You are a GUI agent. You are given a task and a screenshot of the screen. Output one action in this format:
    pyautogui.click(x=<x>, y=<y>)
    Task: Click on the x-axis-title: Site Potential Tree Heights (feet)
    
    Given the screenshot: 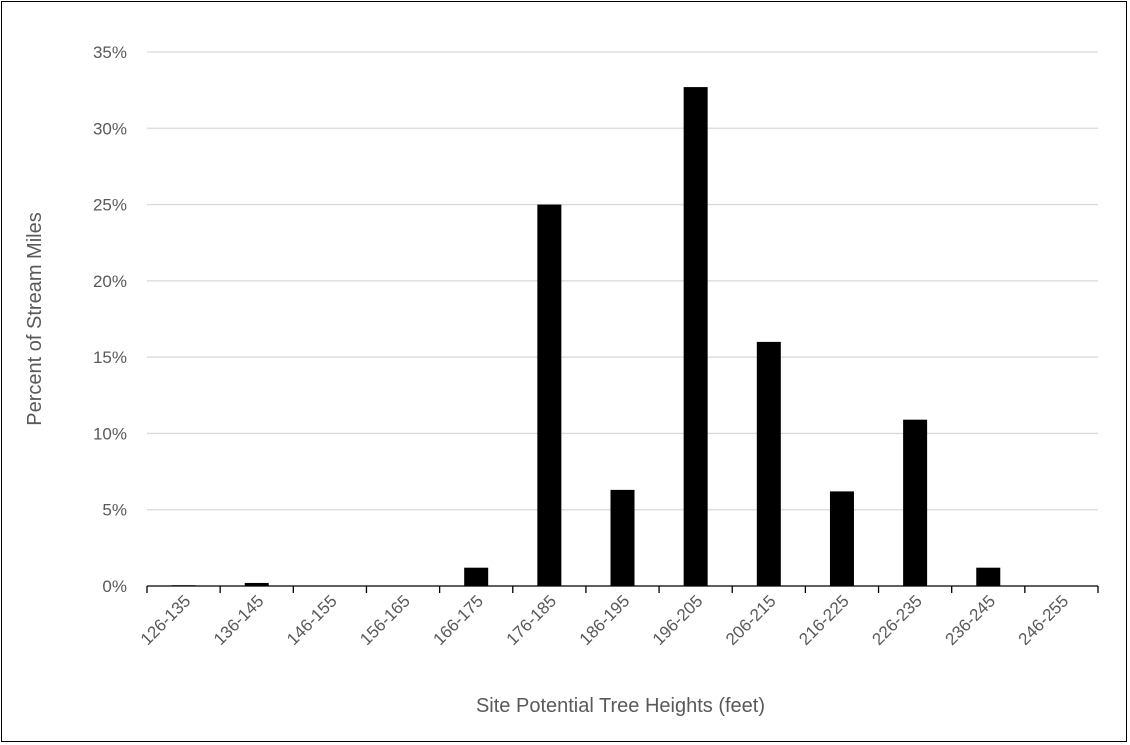 What is the action you would take?
    pyautogui.click(x=620, y=706)
    